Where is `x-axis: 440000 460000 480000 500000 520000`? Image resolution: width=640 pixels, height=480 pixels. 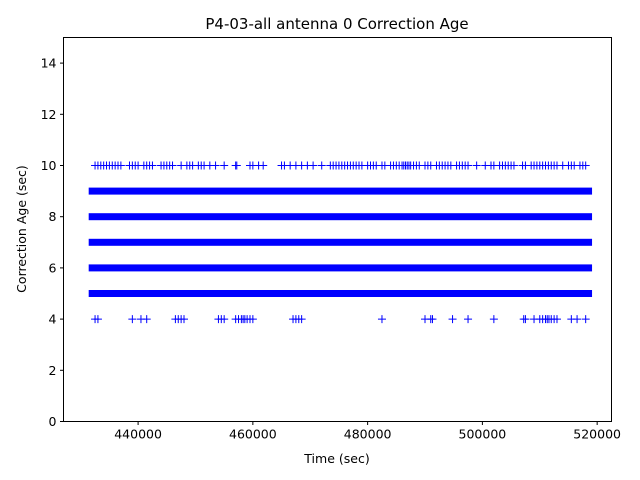
x-axis: 440000 460000 480000 500000 520000 is located at coordinates (367, 431).